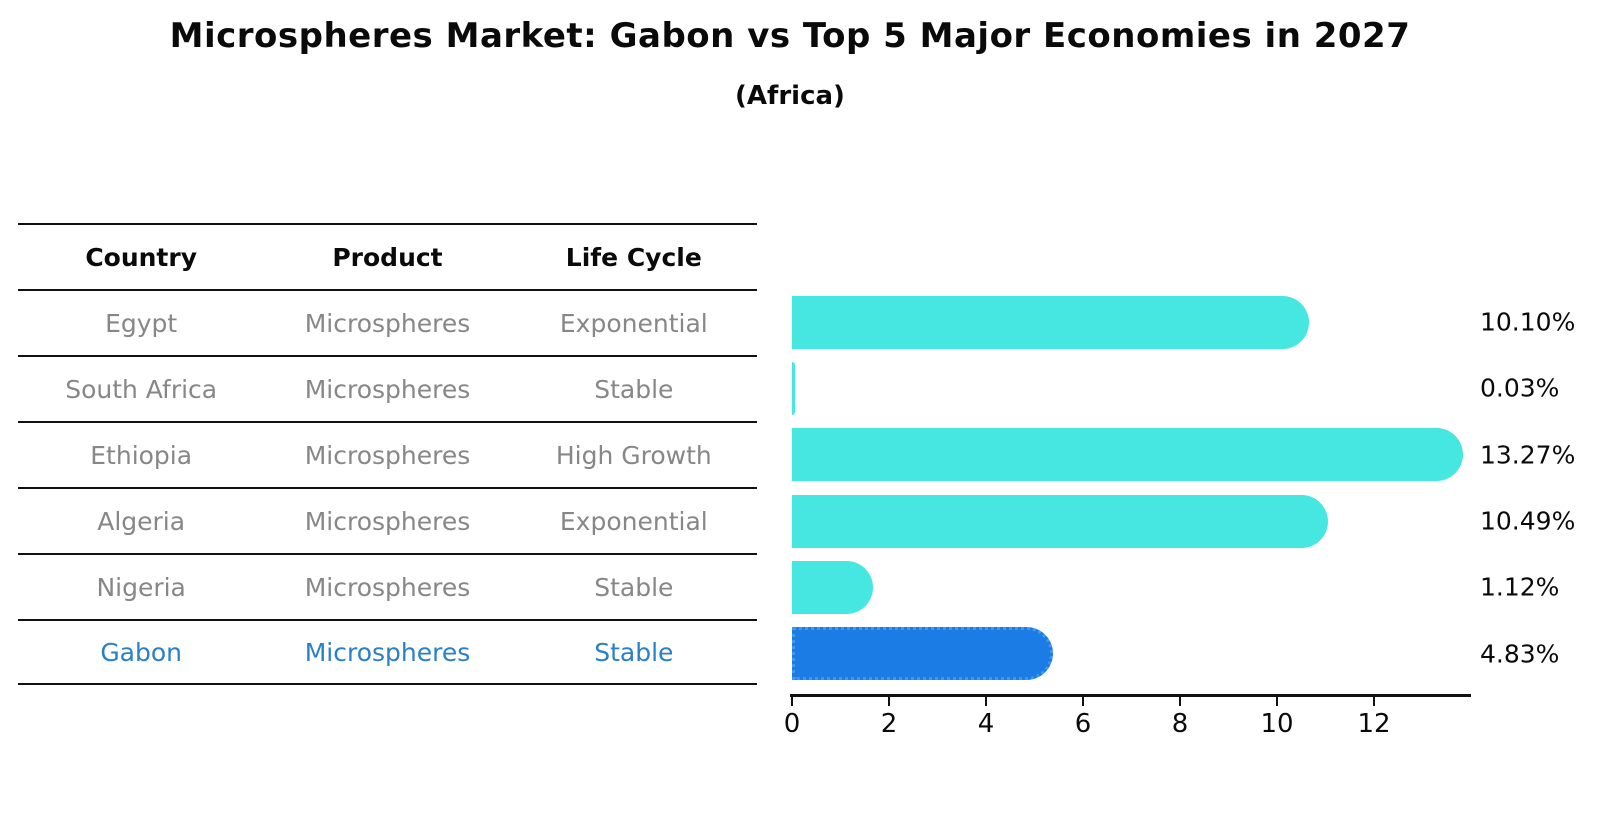 This screenshot has height=823, width=1604. Describe the element at coordinates (1050, 322) in the screenshot. I see `bar-egypt` at that location.